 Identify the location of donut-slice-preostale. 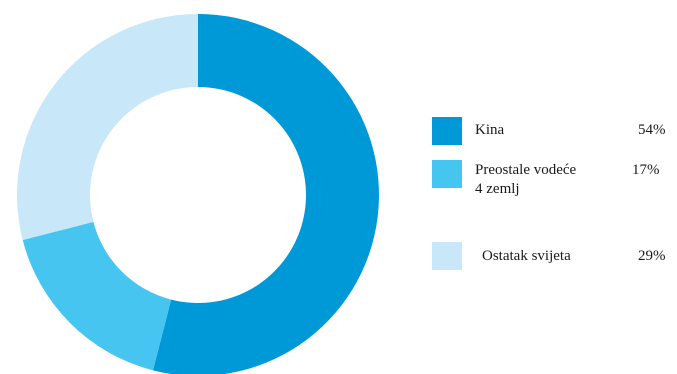
(97, 296).